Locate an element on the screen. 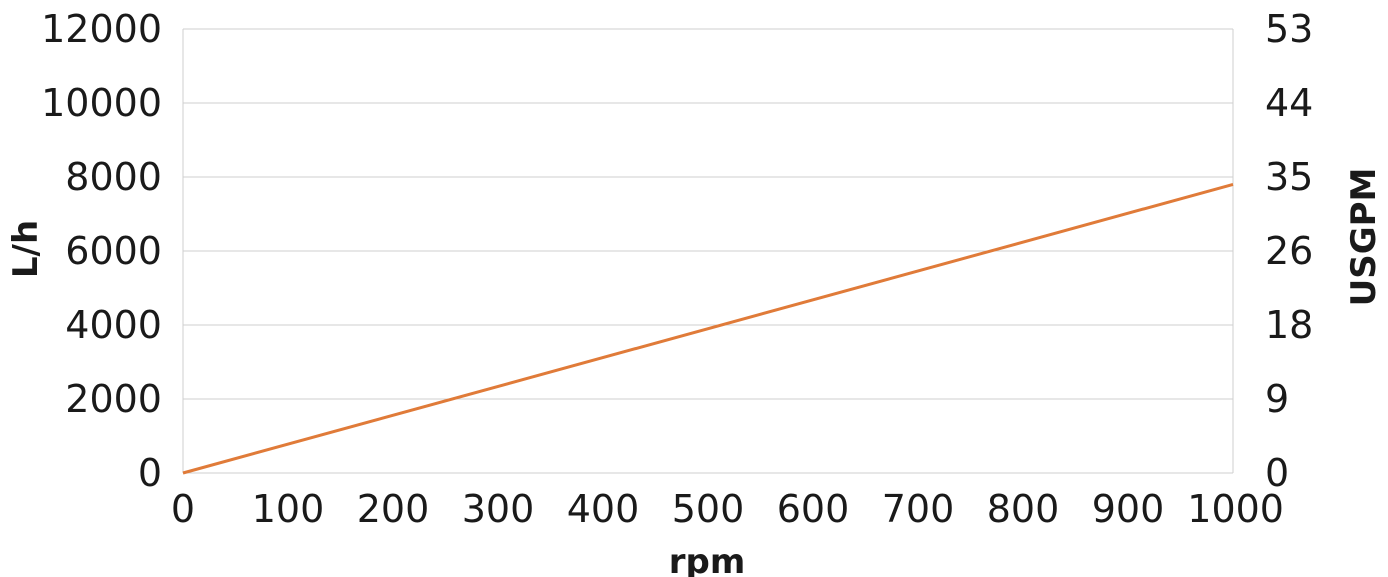  x-tick-label: 500 is located at coordinates (708, 509).